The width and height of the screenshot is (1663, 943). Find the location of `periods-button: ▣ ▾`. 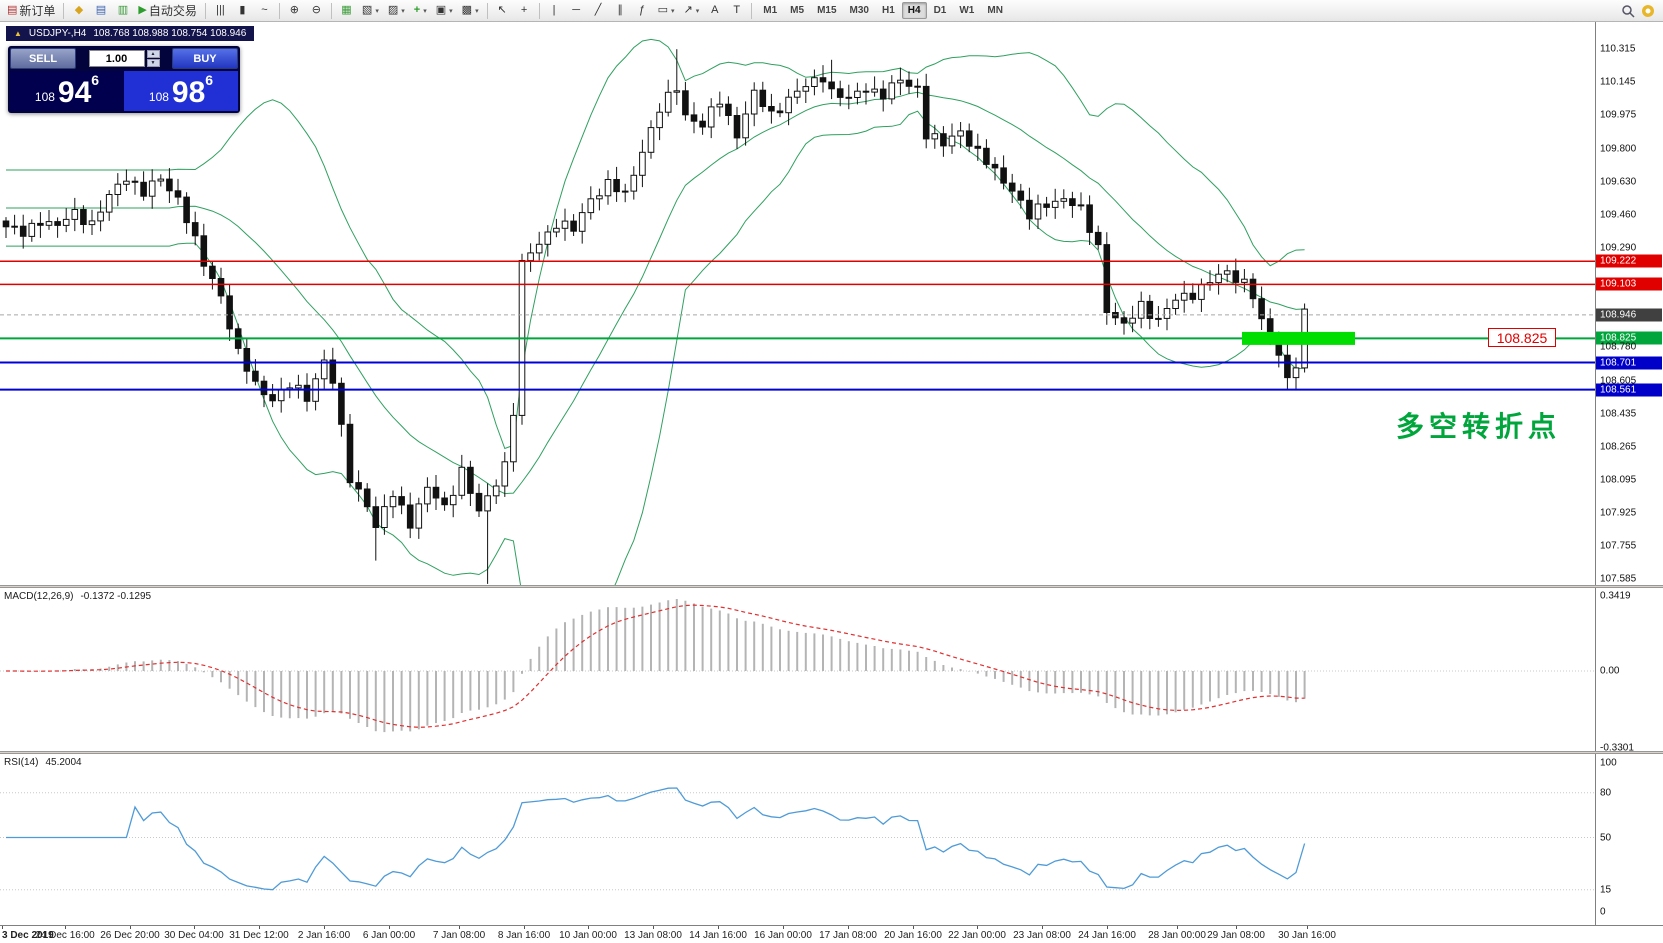

periods-button: ▣ ▾ is located at coordinates (444, 10).